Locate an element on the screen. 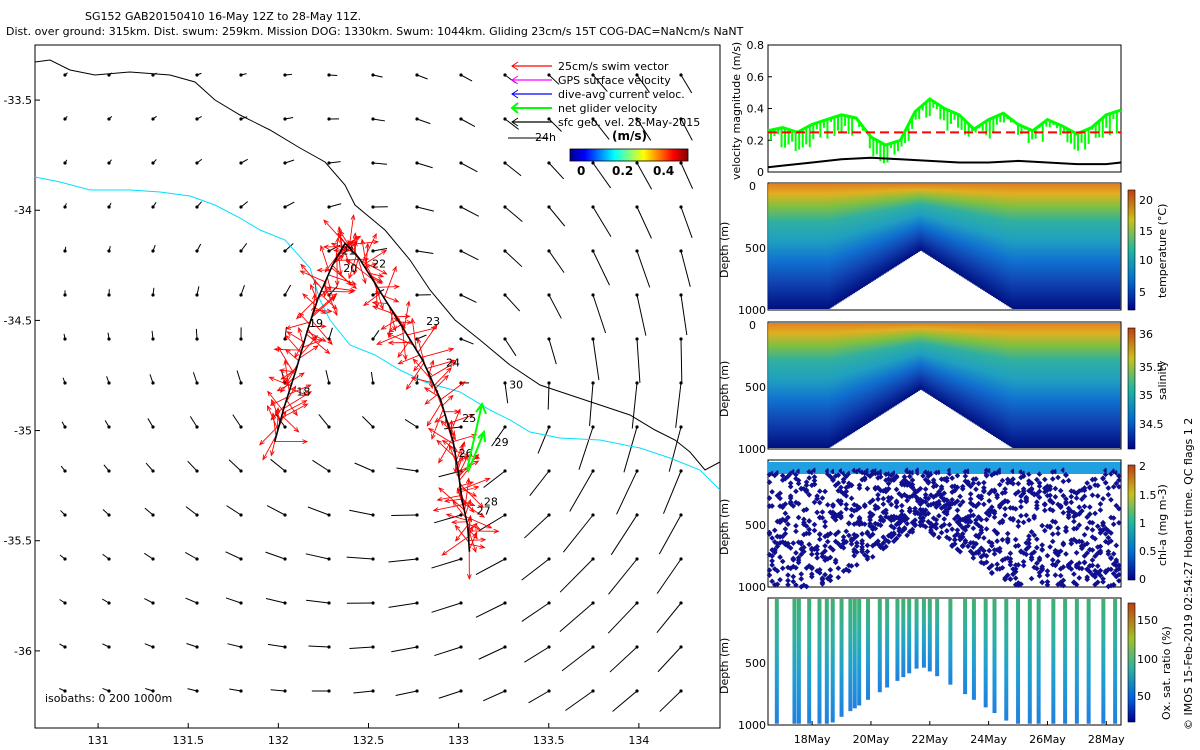 This screenshot has width=1200, height=750. chlorophyll-cbar-tick-2: 2 is located at coordinates (1142, 466).